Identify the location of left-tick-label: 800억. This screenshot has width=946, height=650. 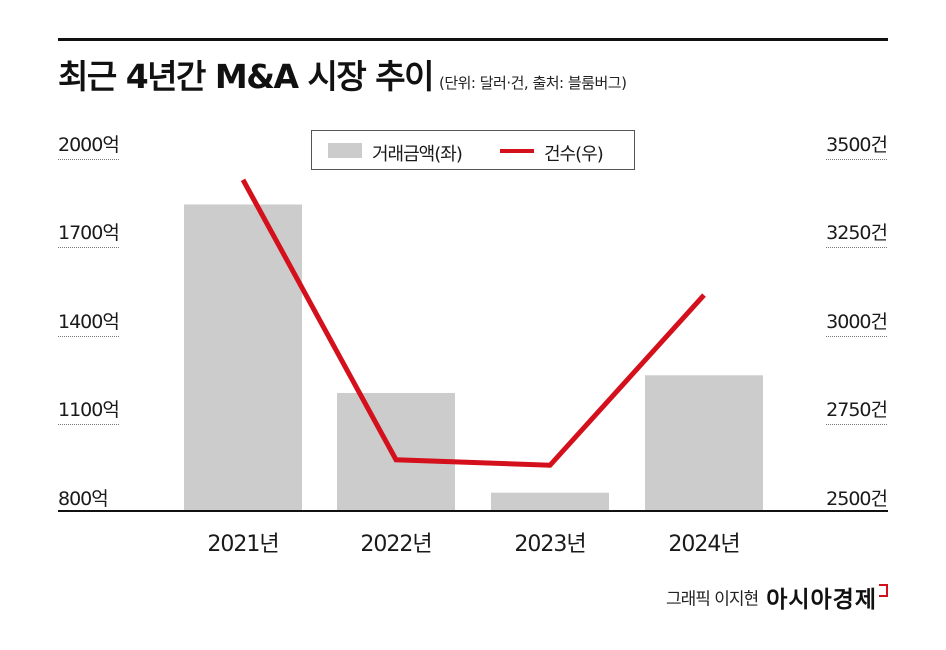
(83, 499).